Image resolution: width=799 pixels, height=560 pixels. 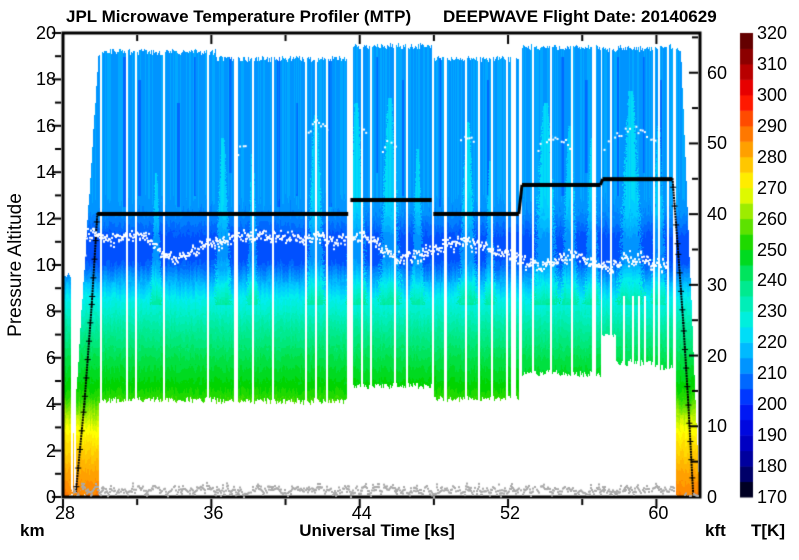 What do you see at coordinates (50, 311) in the screenshot?
I see `y-tick-label: 8` at bounding box center [50, 311].